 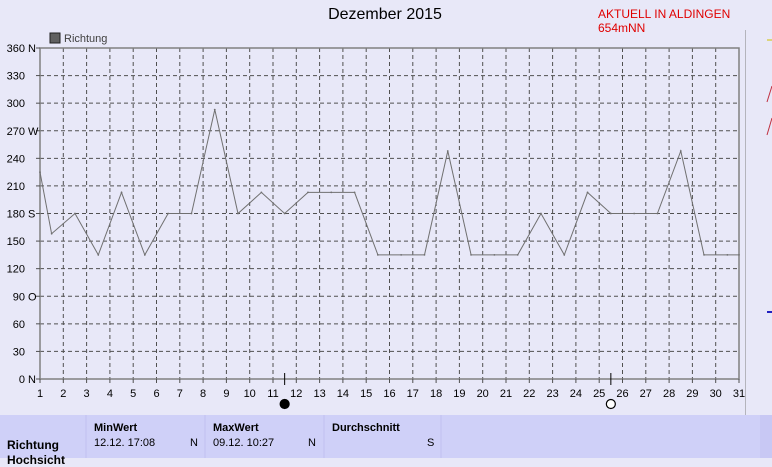 I want to click on x-tick-label: 12, so click(x=296, y=394).